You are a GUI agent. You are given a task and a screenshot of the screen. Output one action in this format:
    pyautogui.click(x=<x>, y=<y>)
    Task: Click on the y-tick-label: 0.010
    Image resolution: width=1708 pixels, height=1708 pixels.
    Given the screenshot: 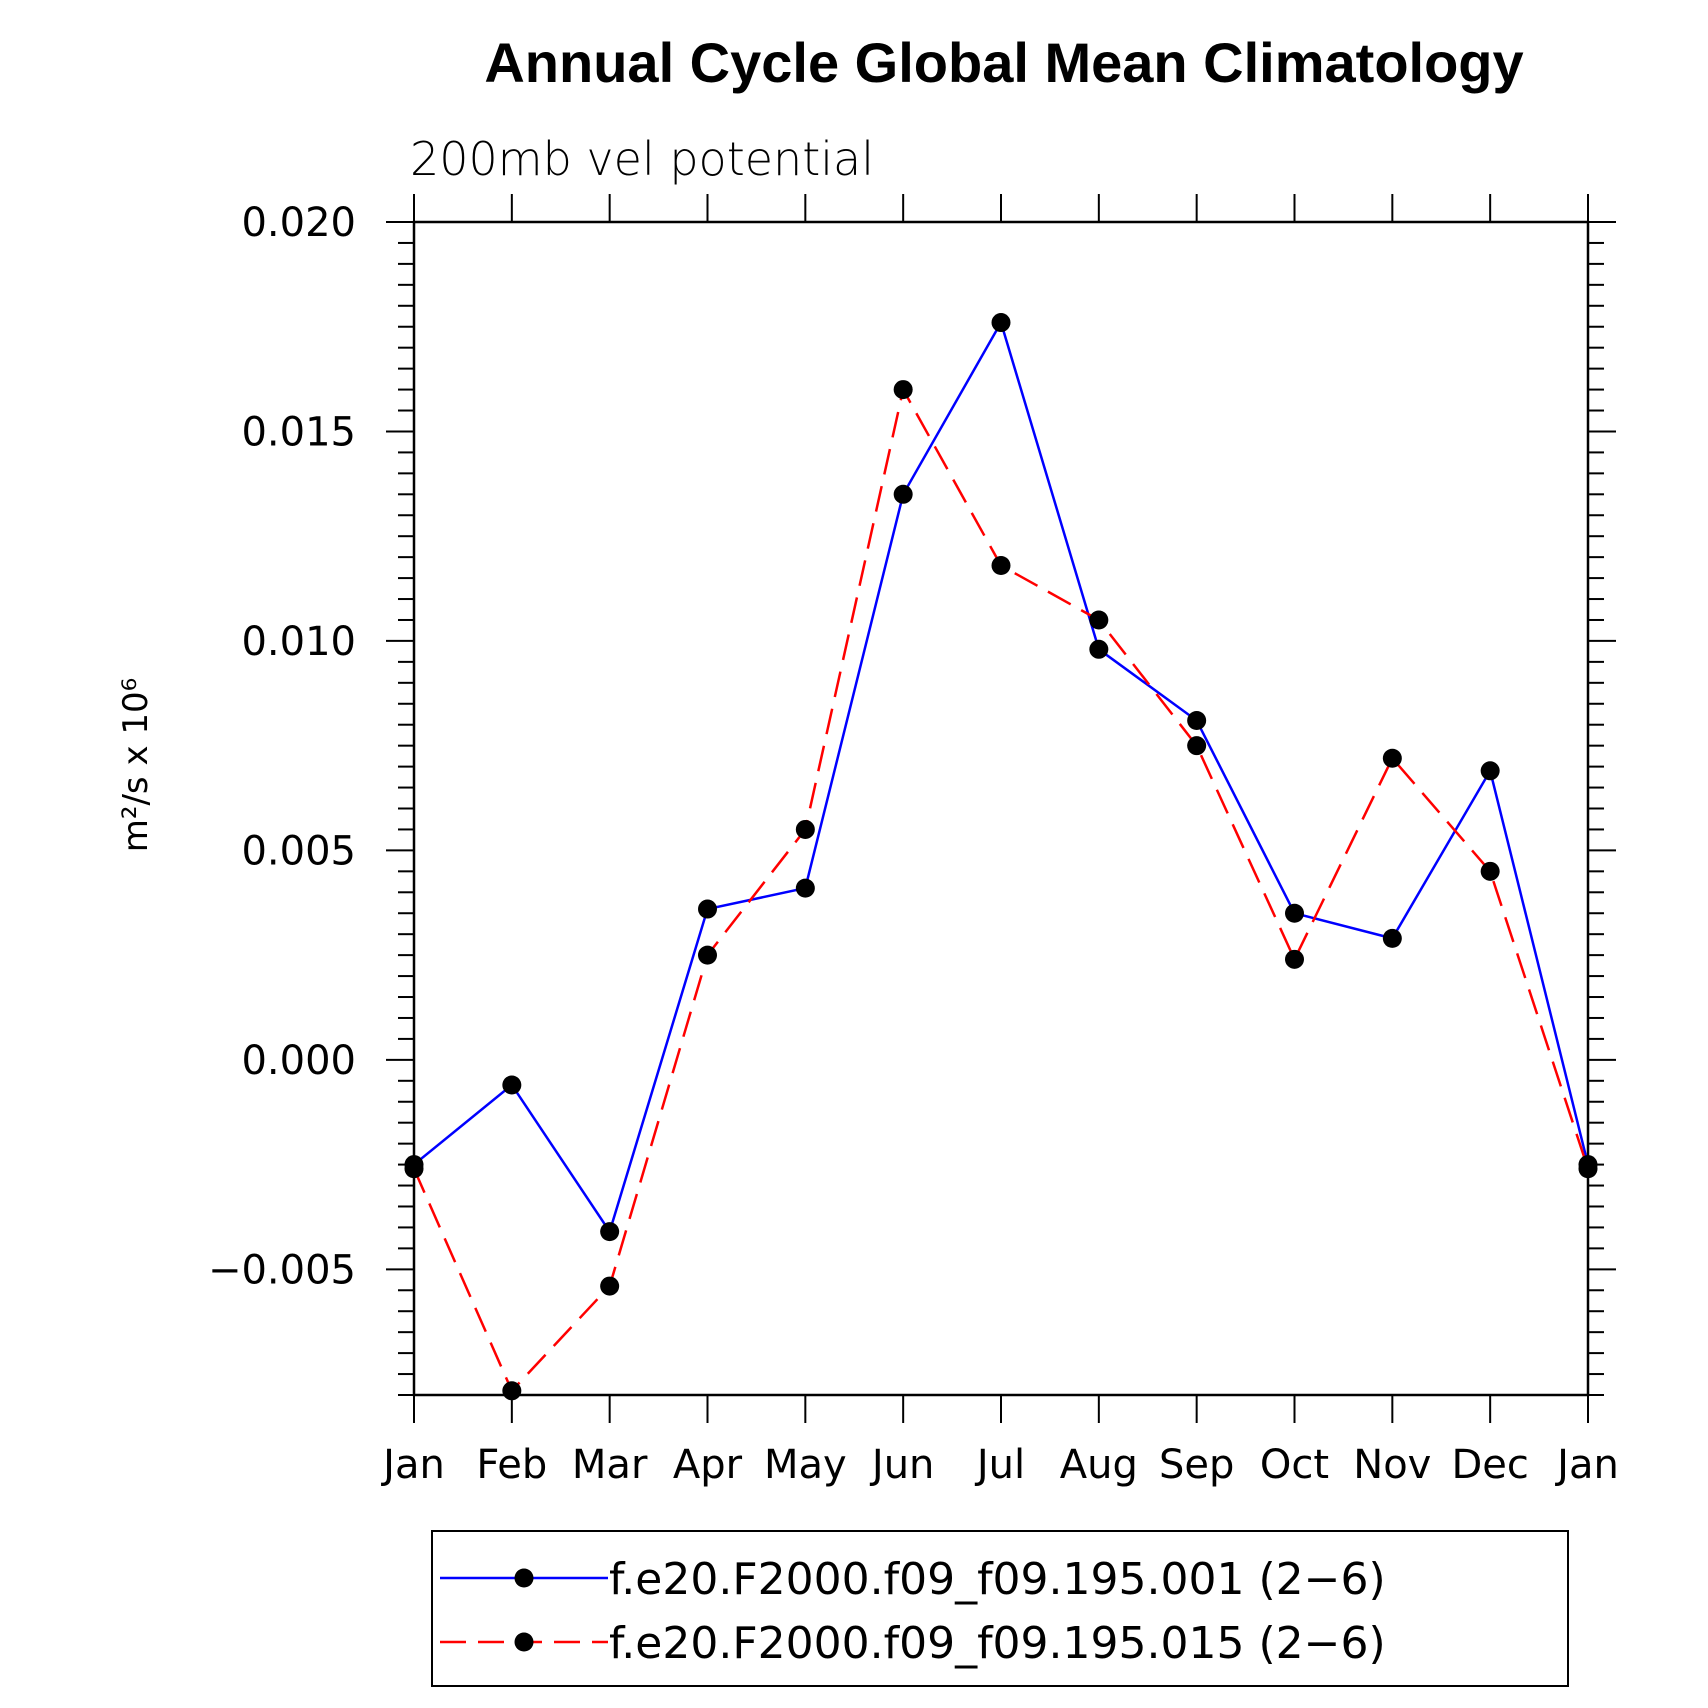 What is the action you would take?
    pyautogui.click(x=298, y=642)
    